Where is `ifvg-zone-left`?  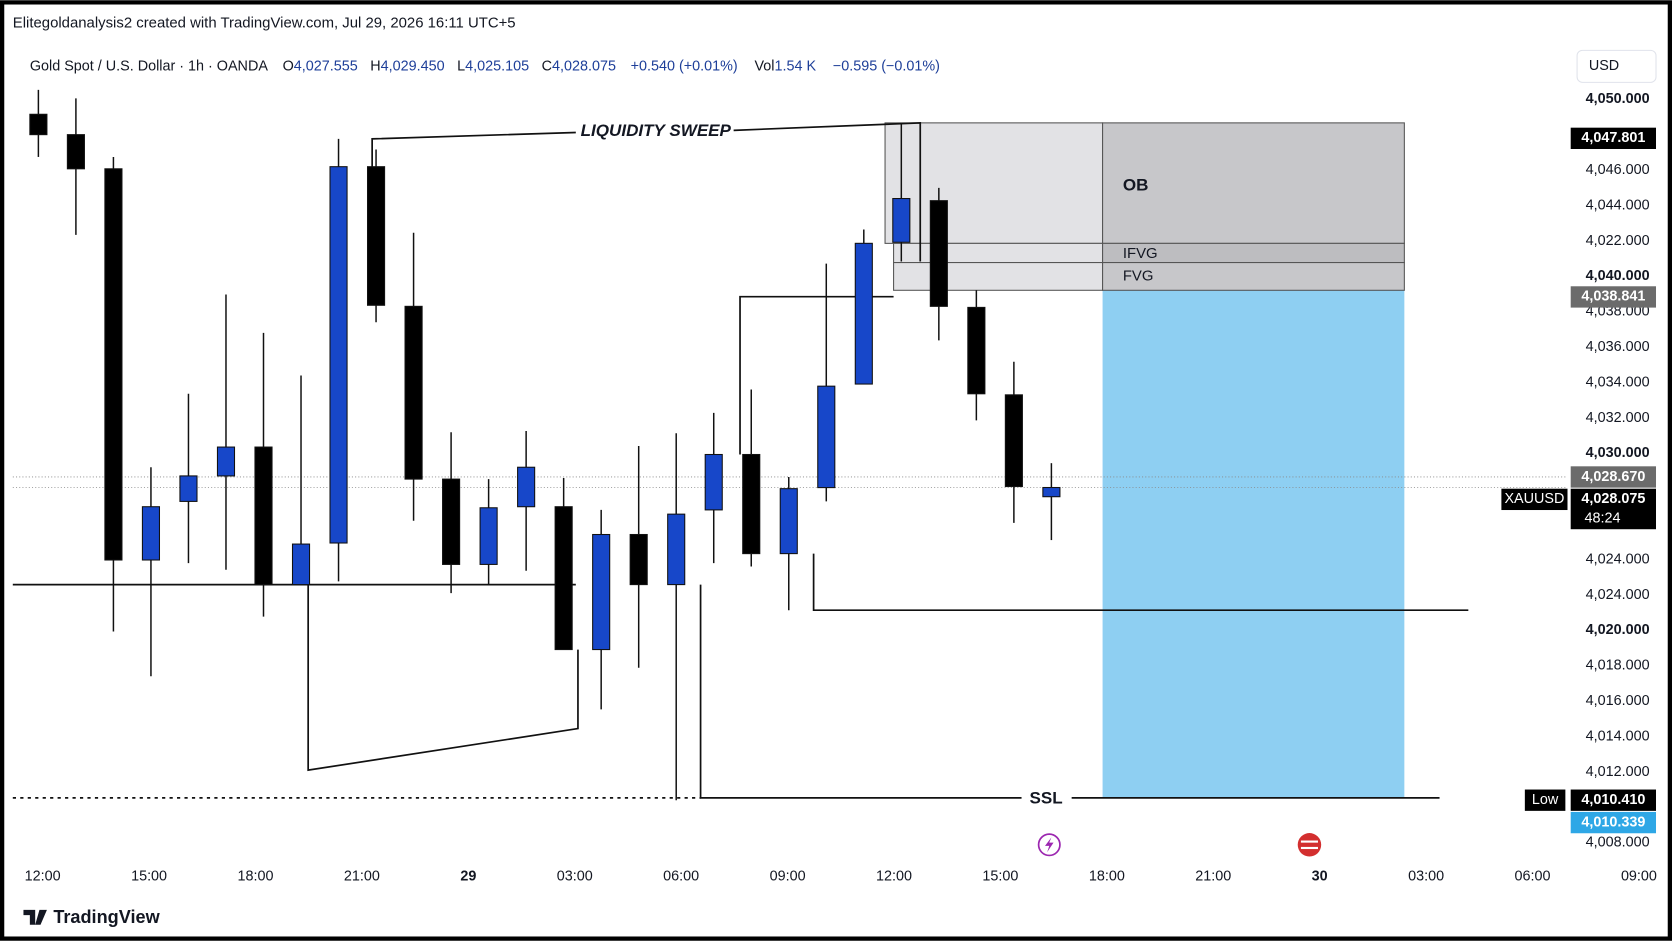 ifvg-zone-left is located at coordinates (998, 253).